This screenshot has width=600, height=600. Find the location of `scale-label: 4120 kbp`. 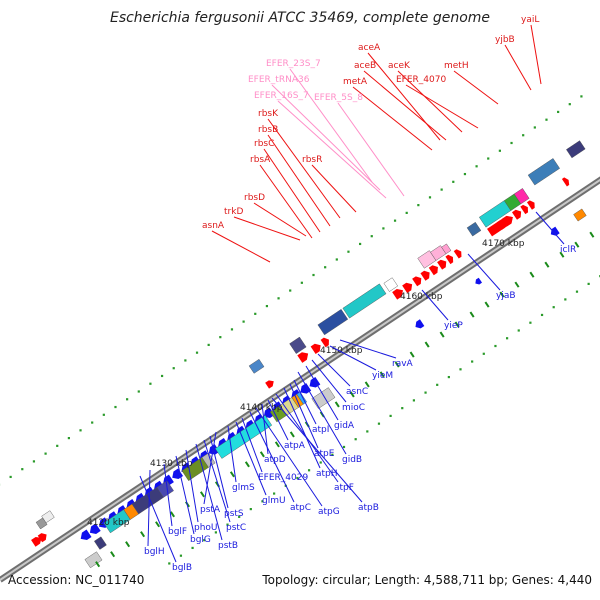

scale-label: 4120 kbp is located at coordinates (108, 523).